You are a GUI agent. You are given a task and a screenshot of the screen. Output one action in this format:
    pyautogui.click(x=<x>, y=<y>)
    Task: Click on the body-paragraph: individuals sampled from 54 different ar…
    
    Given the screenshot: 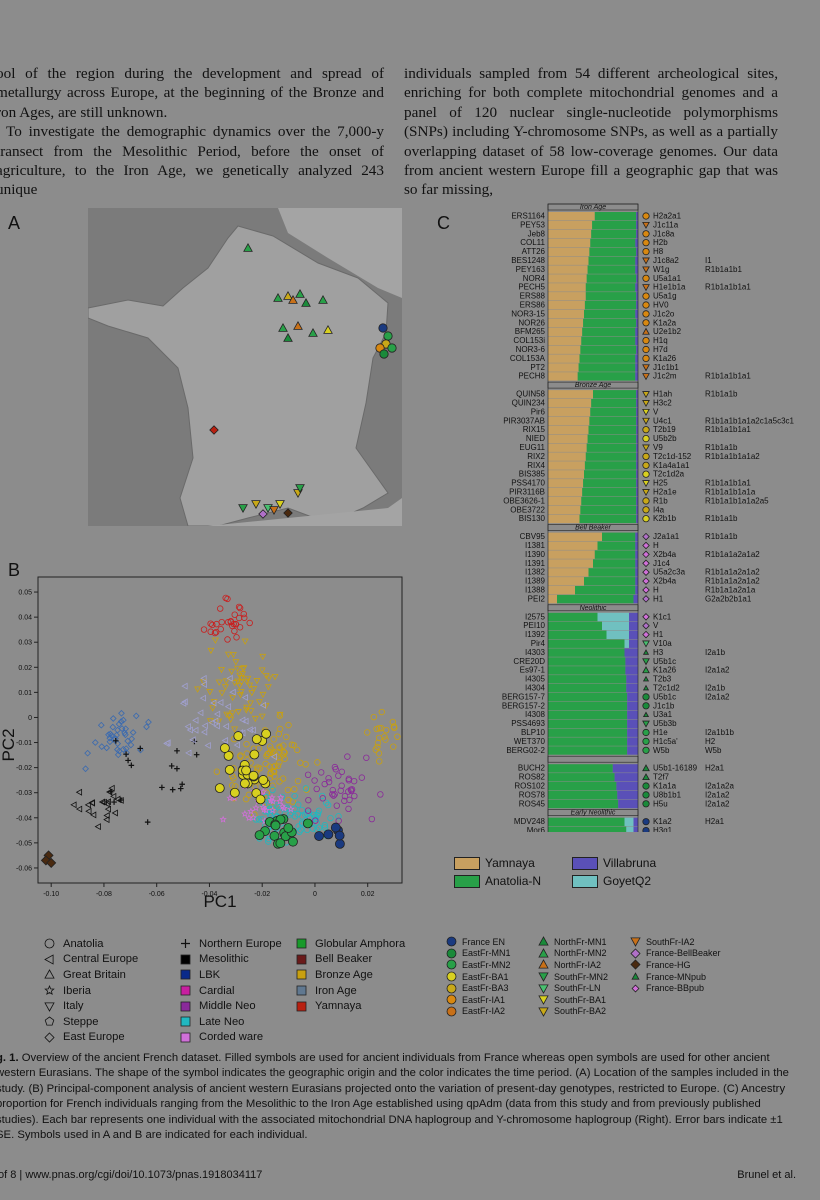 What is the action you would take?
    pyautogui.click(x=591, y=132)
    